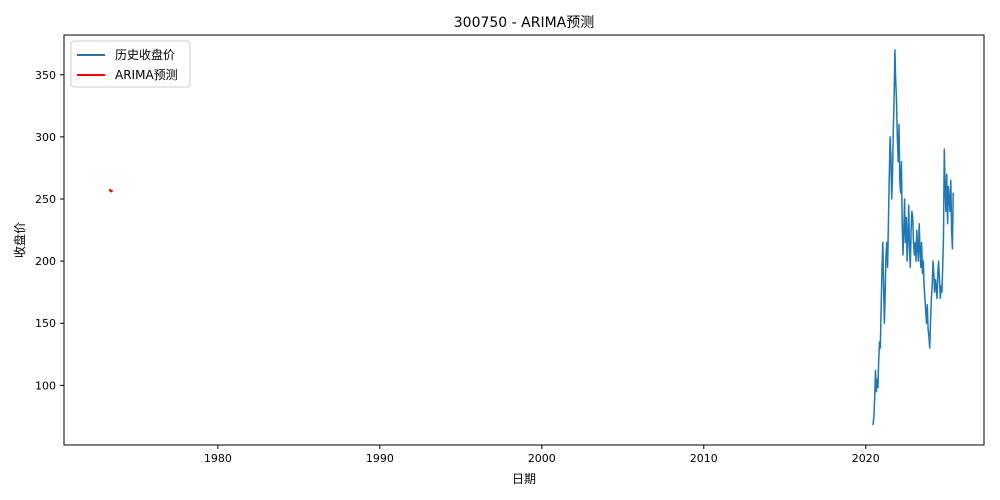 Image resolution: width=1000 pixels, height=500 pixels. Describe the element at coordinates (49, 230) in the screenshot. I see `y-axis: 100 150 200 250 300 350` at that location.